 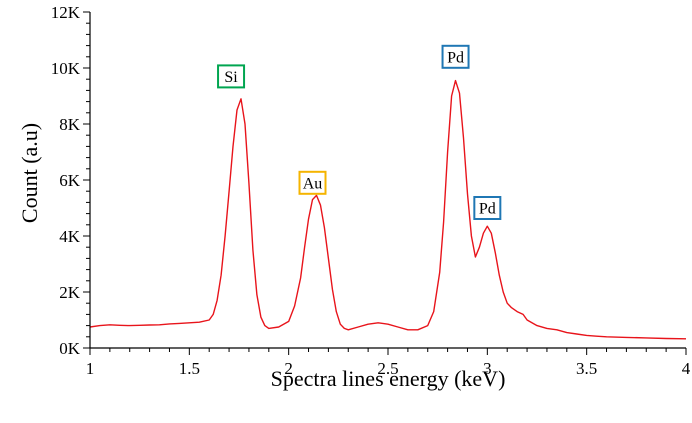 I want to click on peak-label: Au, so click(x=312, y=182).